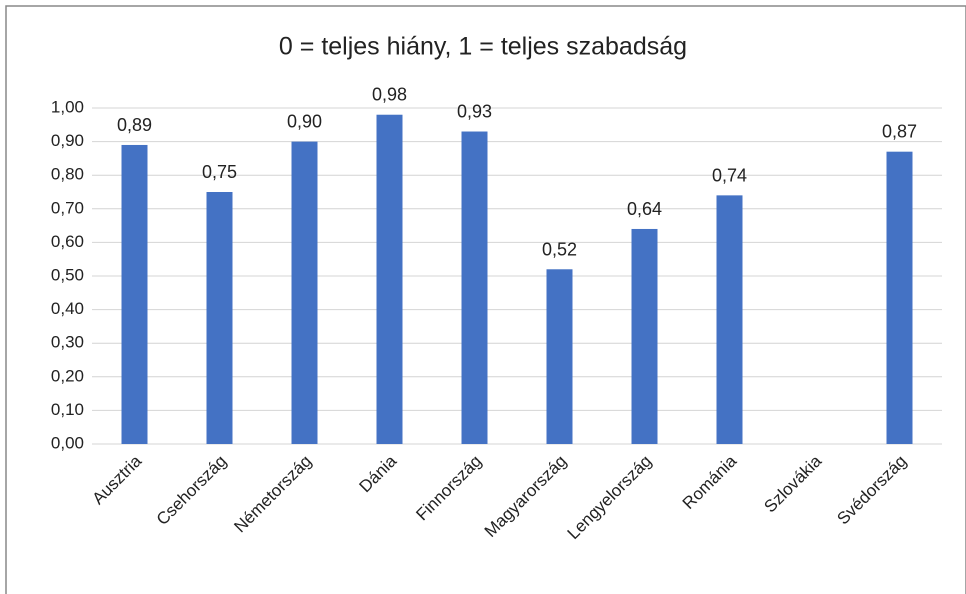  What do you see at coordinates (272, 493) in the screenshot?
I see `x-tick-label: Németország` at bounding box center [272, 493].